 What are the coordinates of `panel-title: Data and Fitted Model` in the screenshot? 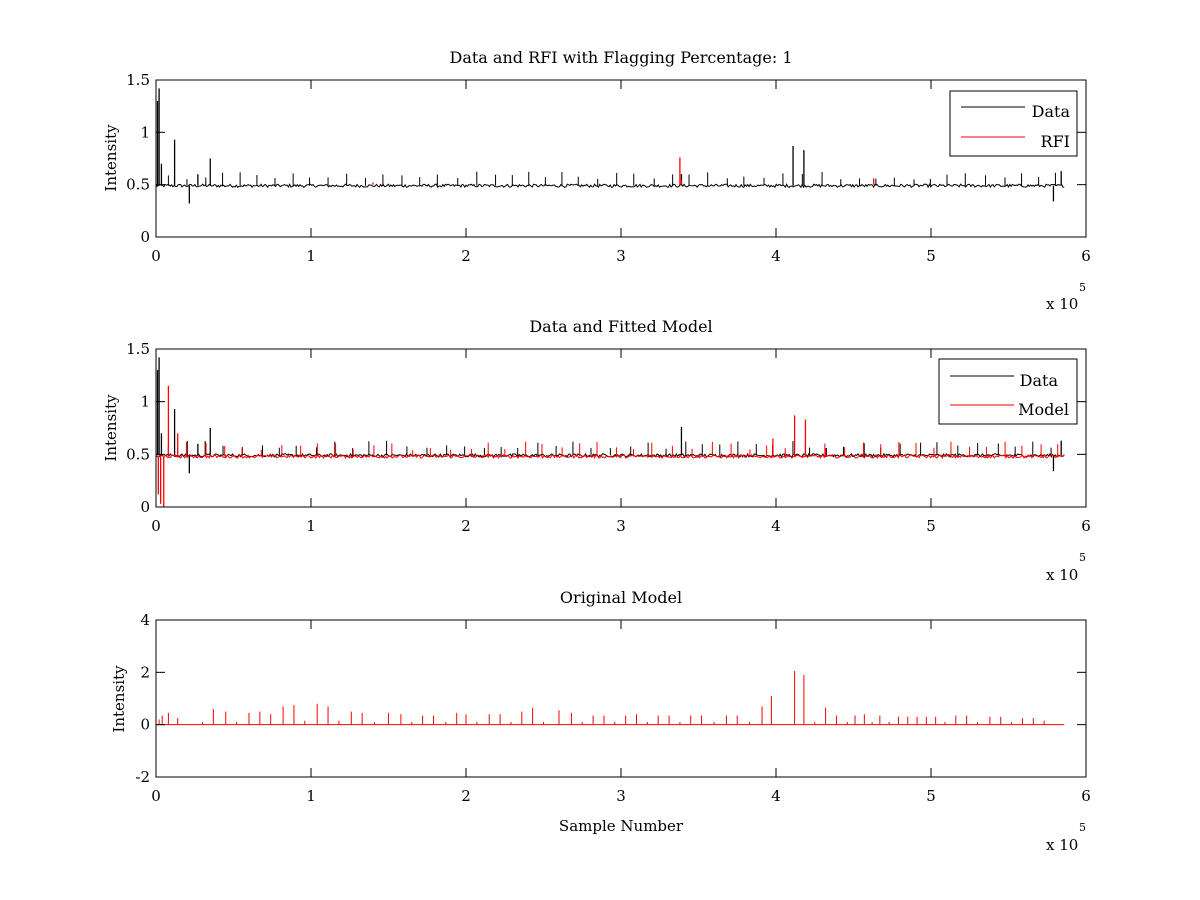 It's located at (620, 326).